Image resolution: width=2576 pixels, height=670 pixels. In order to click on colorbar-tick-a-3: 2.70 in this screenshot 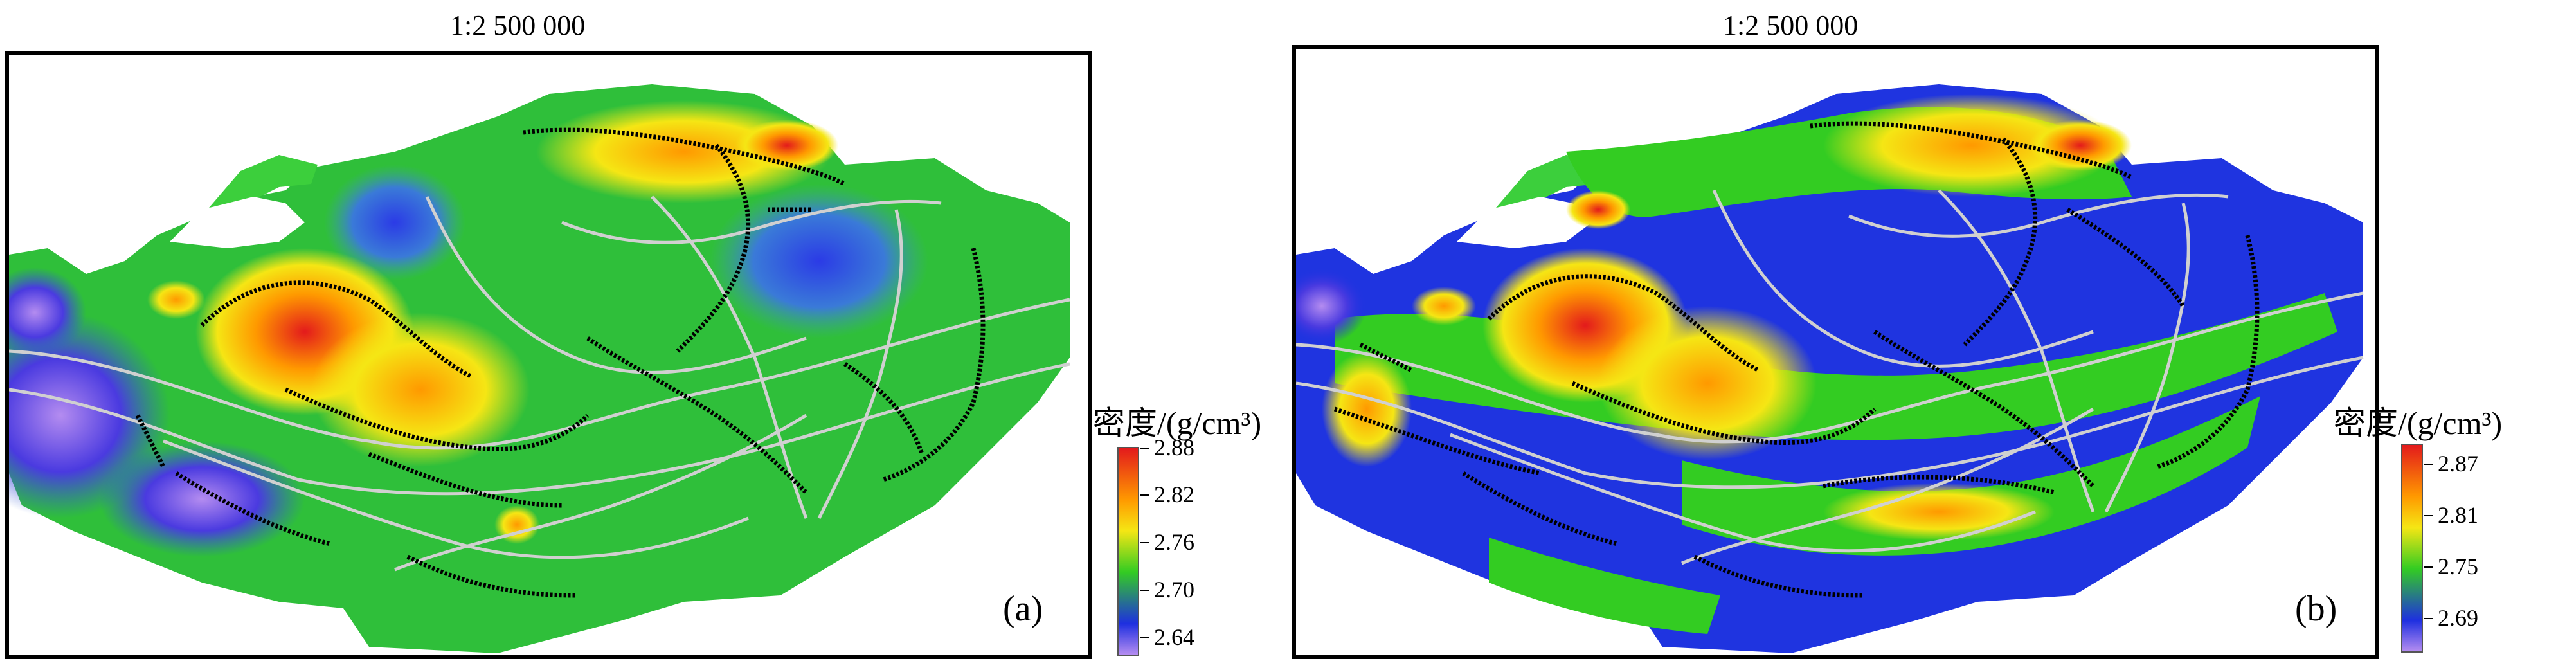, I will do `click(1167, 589)`.